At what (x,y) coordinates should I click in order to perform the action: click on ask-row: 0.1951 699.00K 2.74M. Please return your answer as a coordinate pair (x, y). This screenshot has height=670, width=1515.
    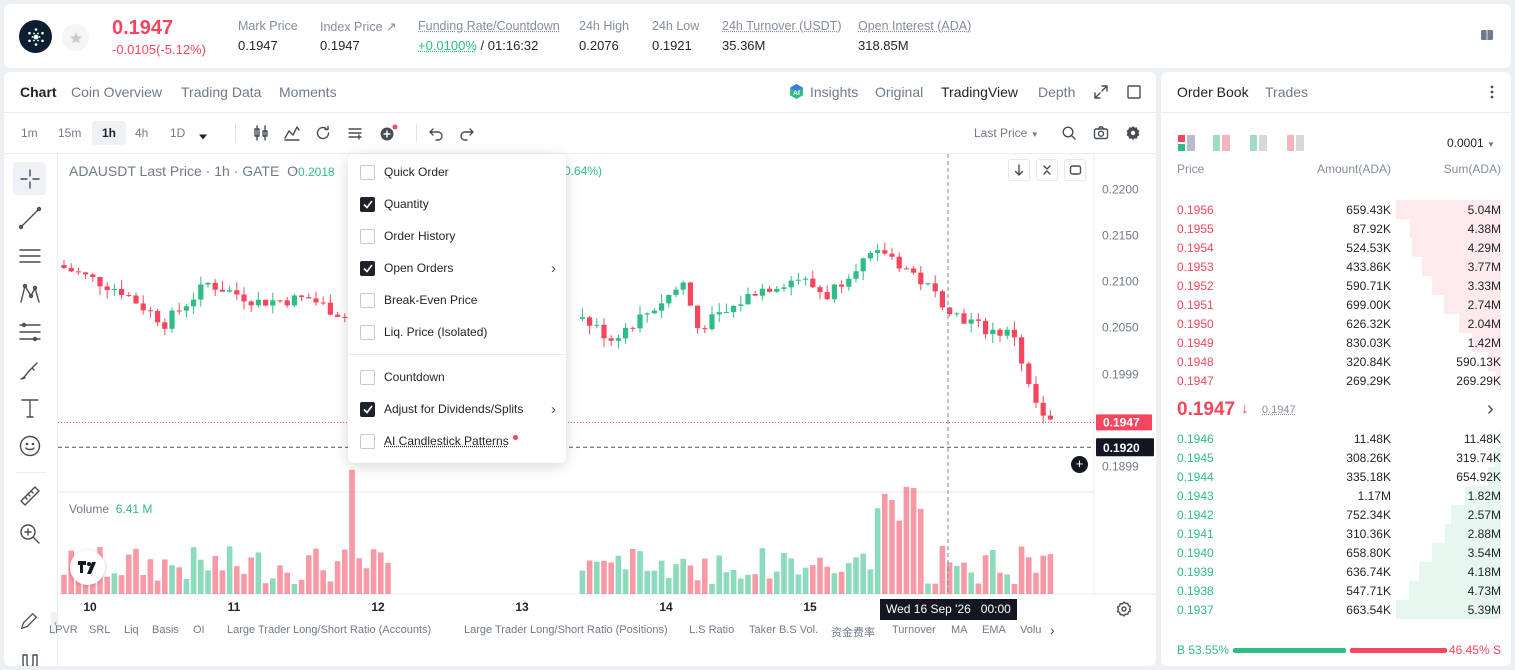
    Looking at the image, I should click on (1336, 304).